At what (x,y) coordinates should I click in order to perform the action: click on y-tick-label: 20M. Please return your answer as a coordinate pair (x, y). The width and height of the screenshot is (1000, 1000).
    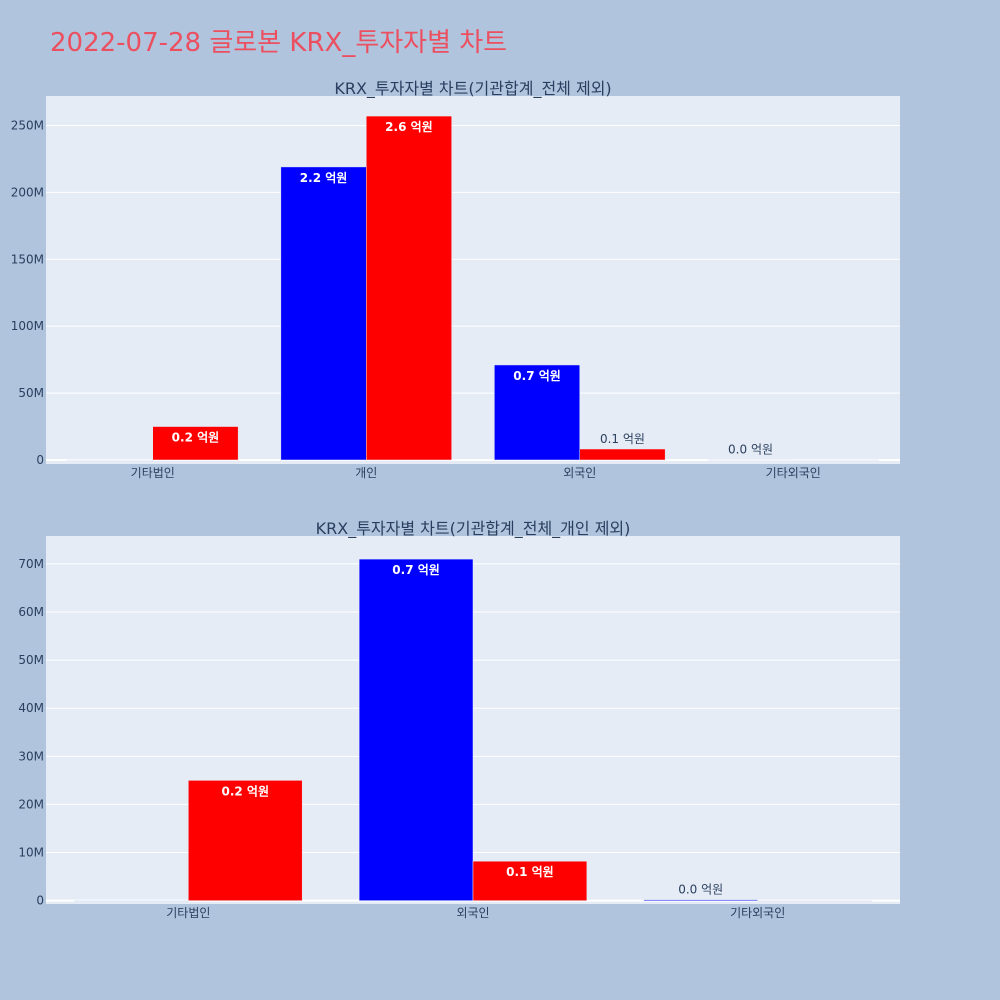
    Looking at the image, I should click on (31, 804).